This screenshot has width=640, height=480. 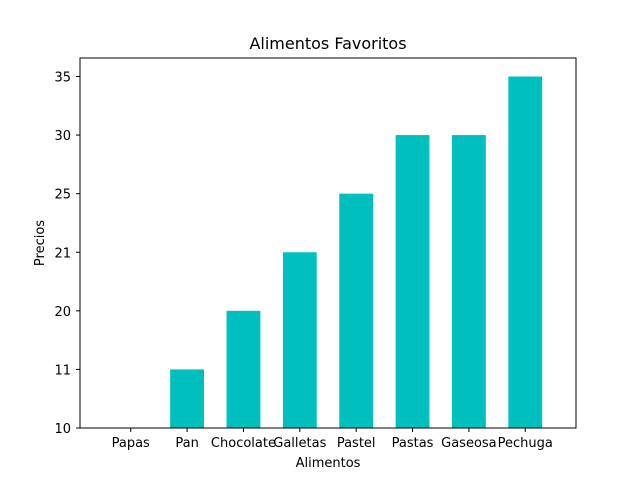 I want to click on y-tick-label: 10, so click(x=62, y=429).